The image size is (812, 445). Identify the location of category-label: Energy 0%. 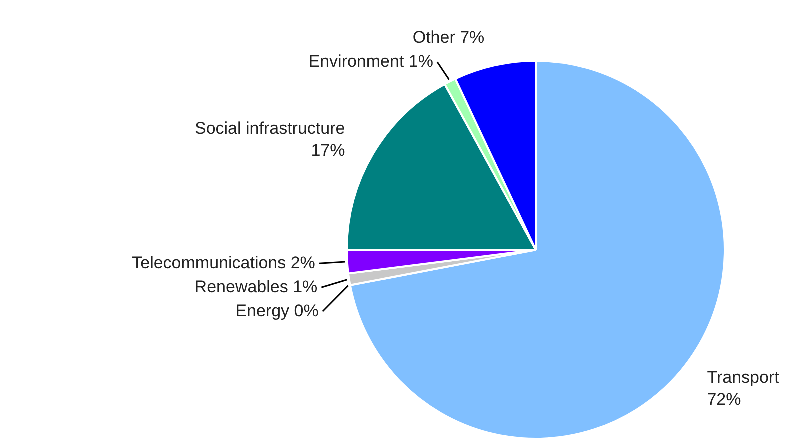
(277, 310).